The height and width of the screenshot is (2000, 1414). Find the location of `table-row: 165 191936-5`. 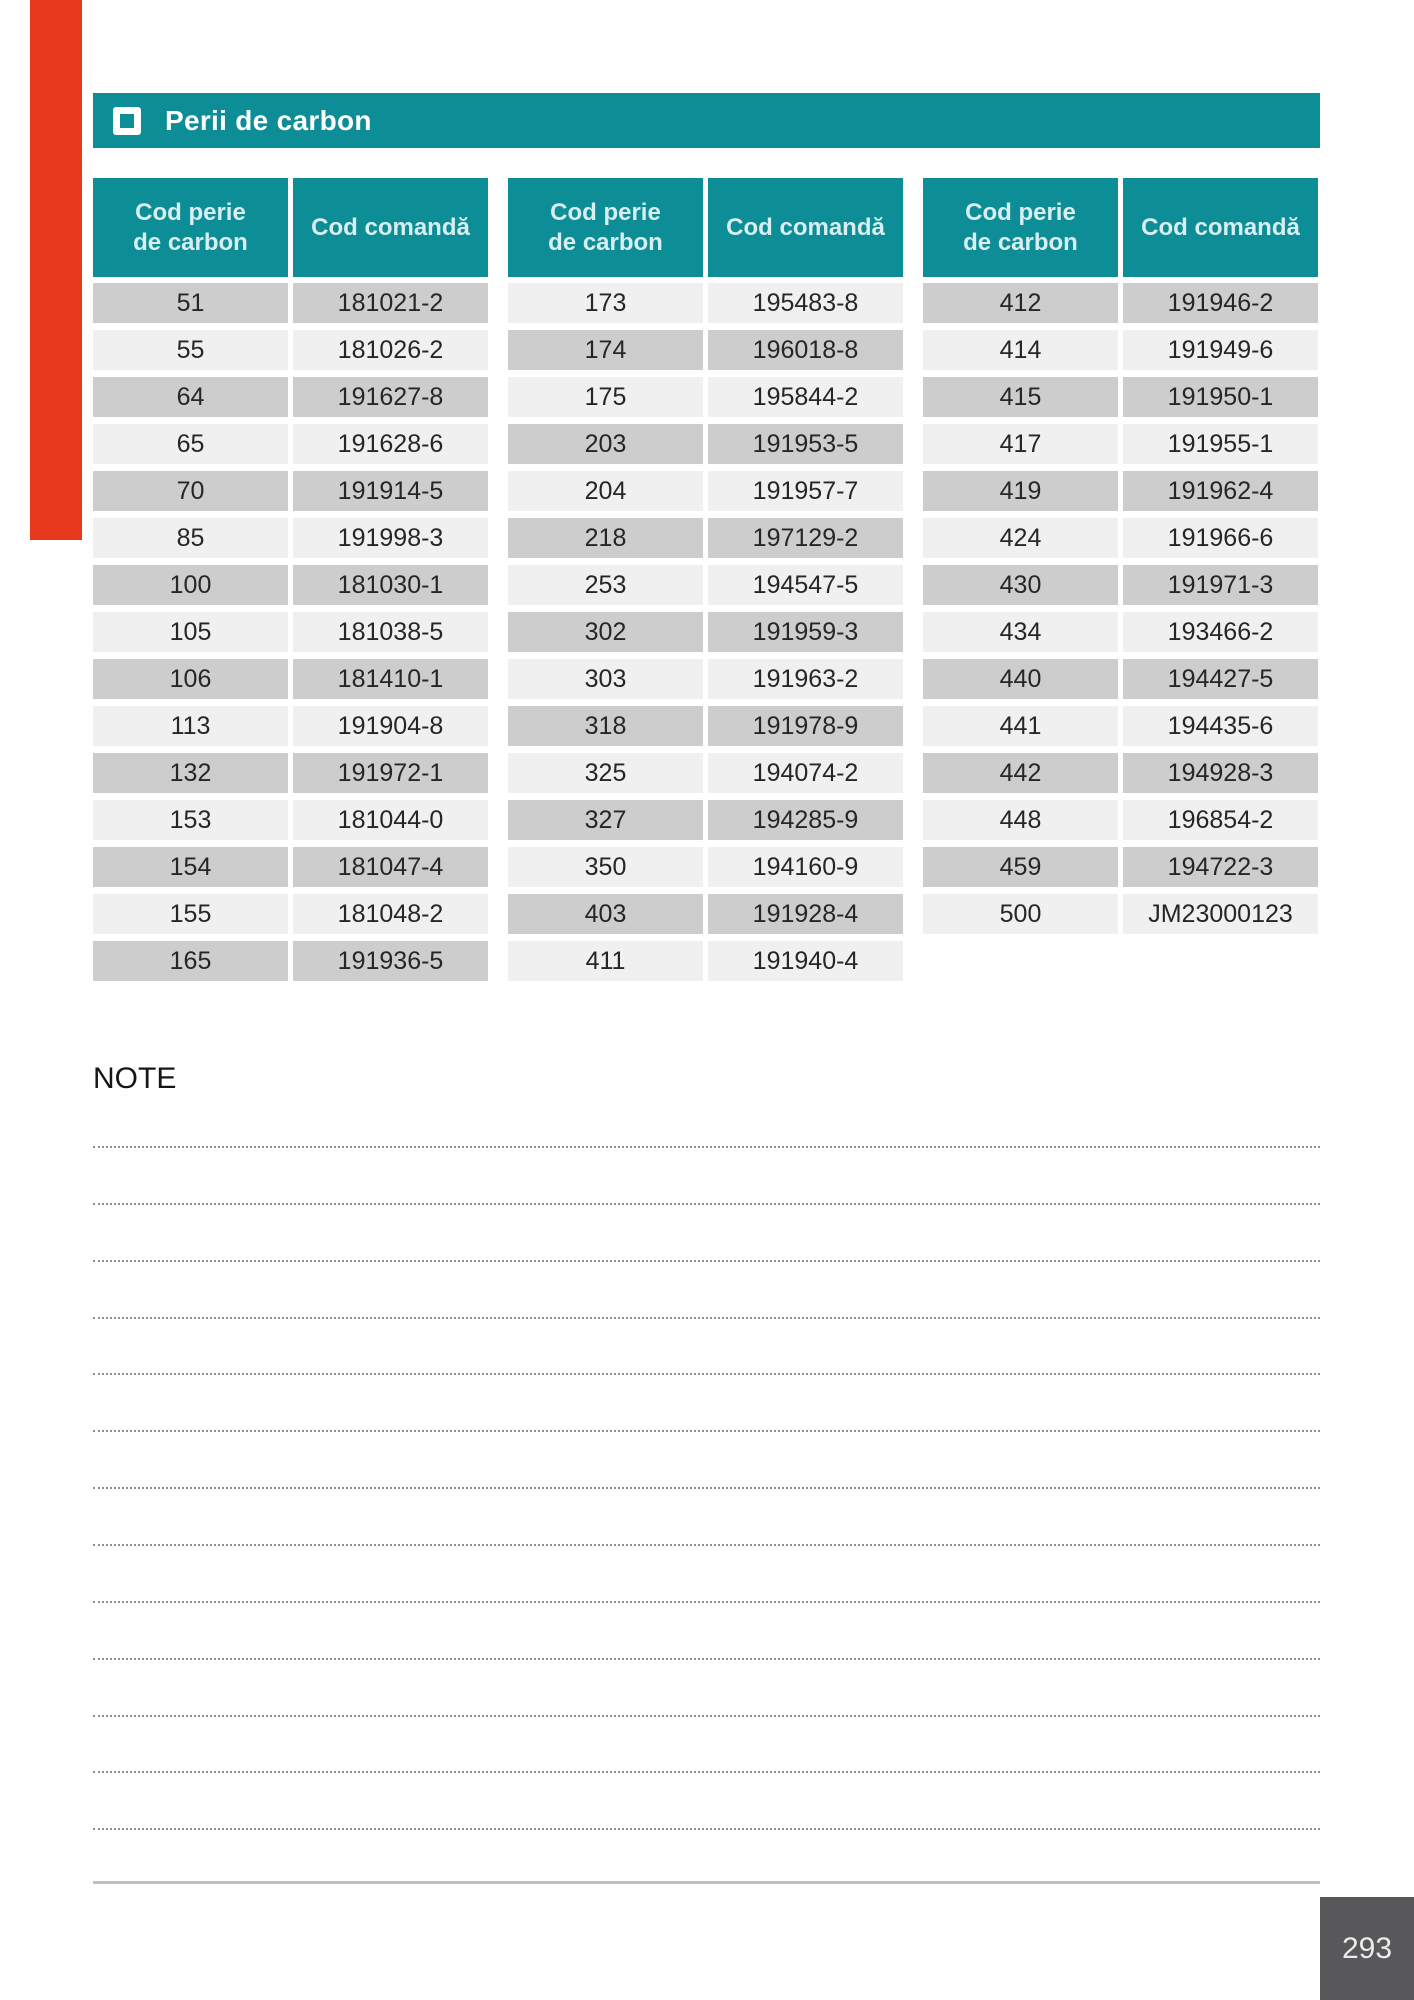

table-row: 165 191936-5 is located at coordinates (290, 961).